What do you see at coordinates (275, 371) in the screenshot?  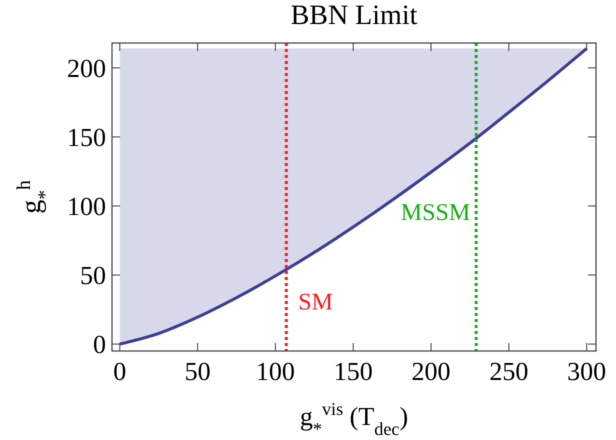 I see `x-tick-label: 100` at bounding box center [275, 371].